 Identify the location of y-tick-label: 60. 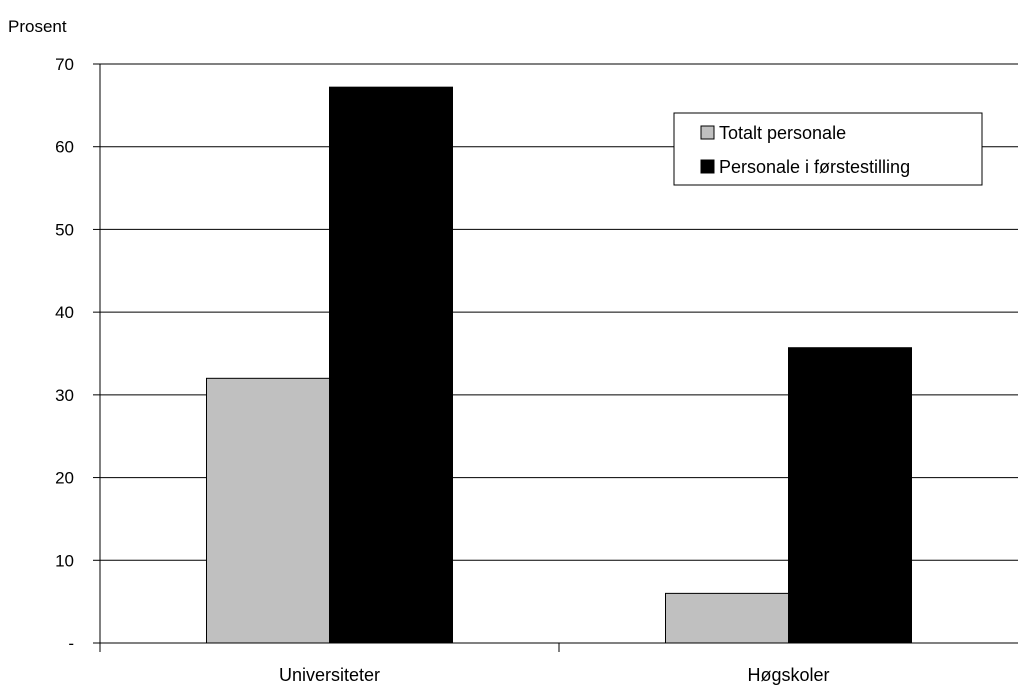
(64, 147).